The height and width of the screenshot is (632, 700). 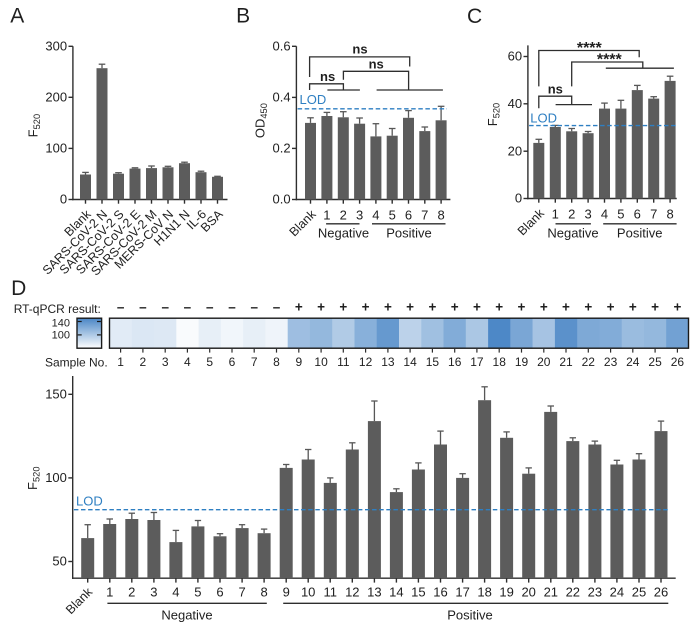 What do you see at coordinates (17, 16) in the screenshot?
I see `svg-text: A` at bounding box center [17, 16].